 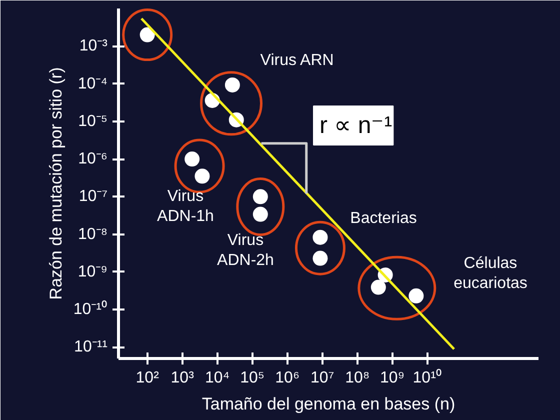 I want to click on y-axis-title: Razón de mutación por sitio (r), so click(x=56, y=183).